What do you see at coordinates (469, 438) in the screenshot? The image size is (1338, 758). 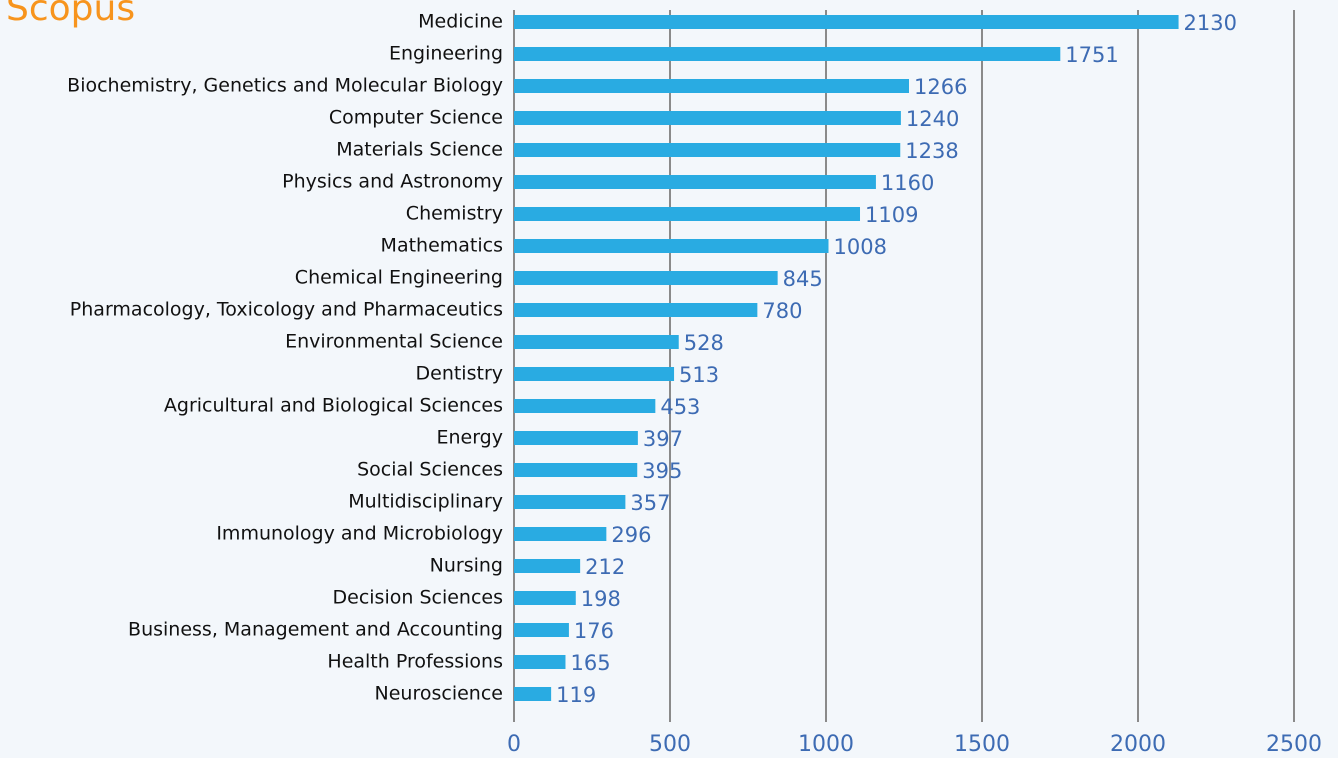 I see `y-tick-label: Energy` at bounding box center [469, 438].